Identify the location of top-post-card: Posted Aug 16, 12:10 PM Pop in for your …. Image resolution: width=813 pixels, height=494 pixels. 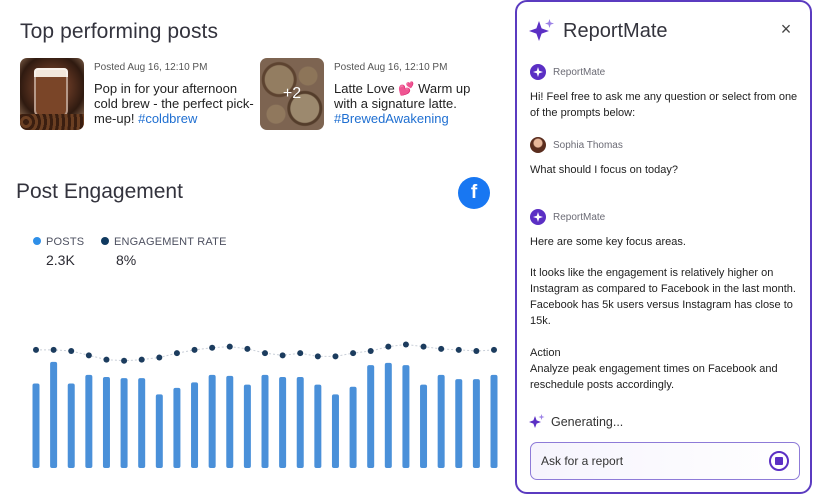
(137, 94).